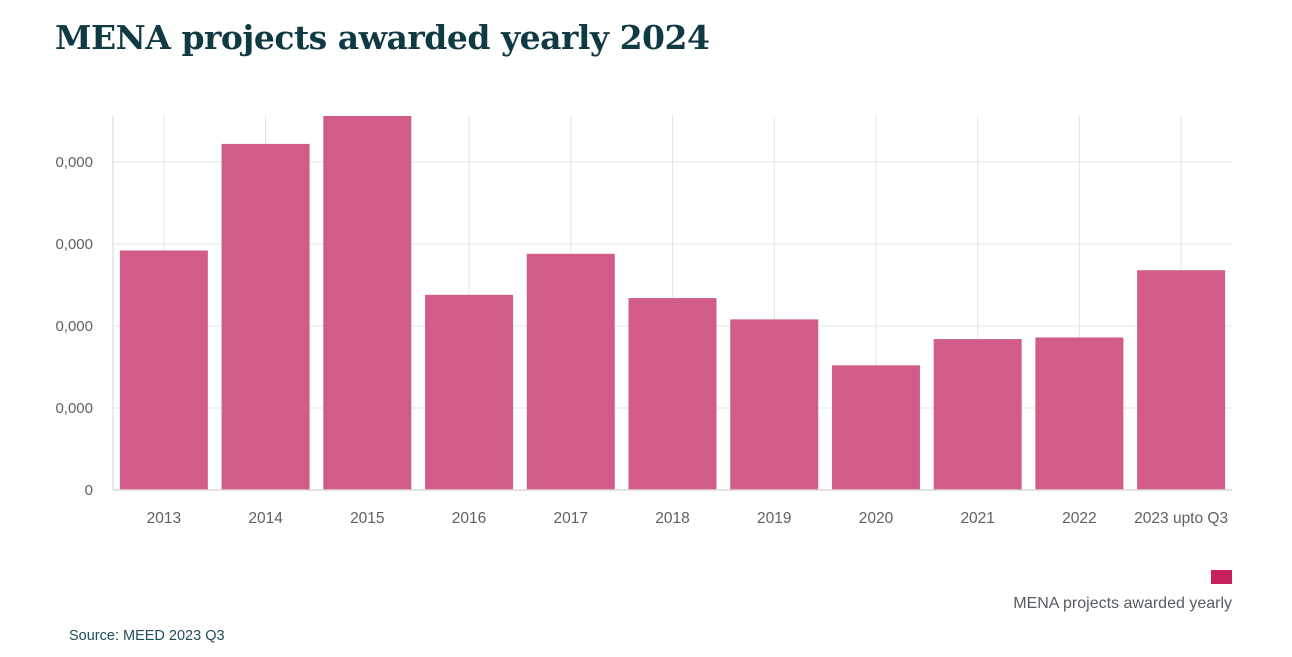  What do you see at coordinates (1122, 591) in the screenshot?
I see `legend: MENA projects awarded yearly` at bounding box center [1122, 591].